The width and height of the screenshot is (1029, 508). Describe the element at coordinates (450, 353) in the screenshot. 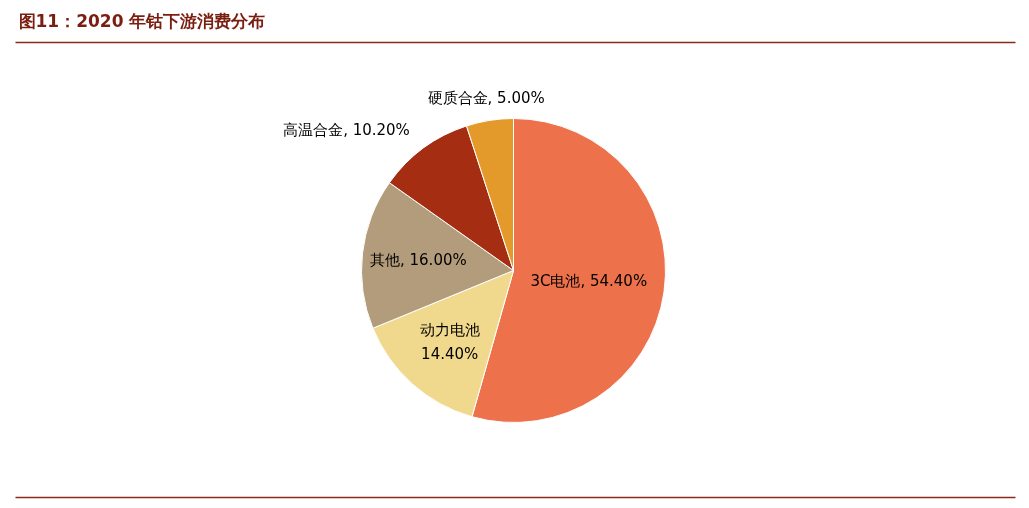

I see `data-label: 14.40%` at that location.